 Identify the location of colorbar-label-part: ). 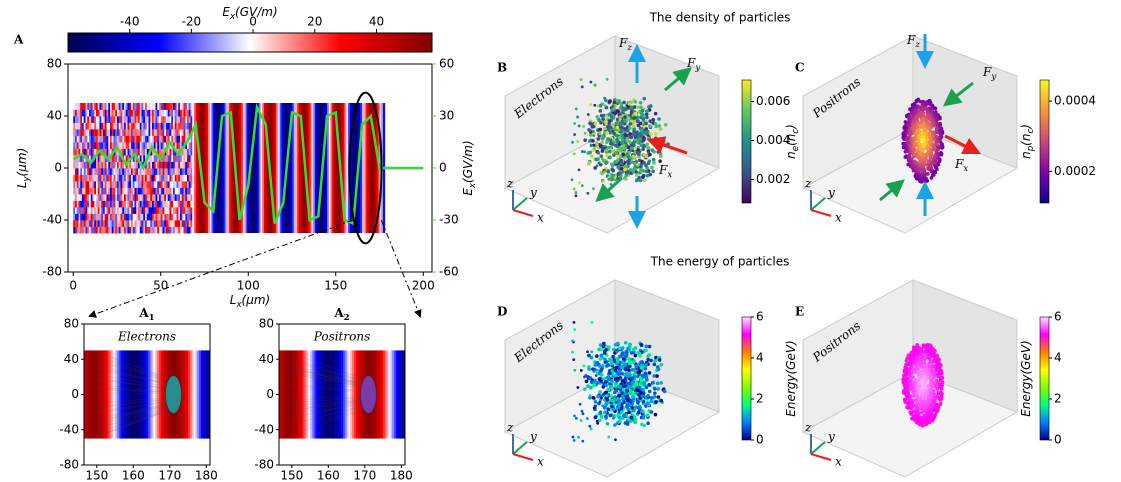
(791, 127).